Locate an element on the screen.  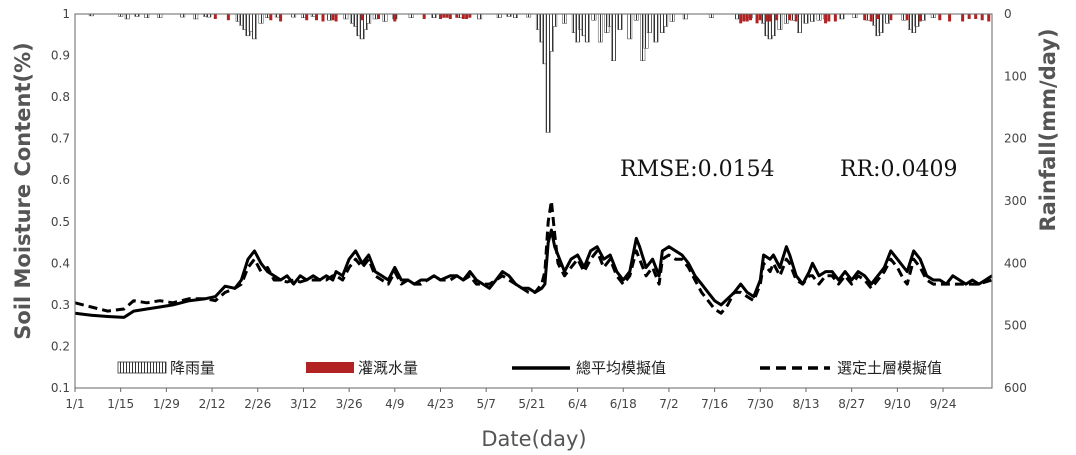
x-tick-label: 2/12 is located at coordinates (212, 404).